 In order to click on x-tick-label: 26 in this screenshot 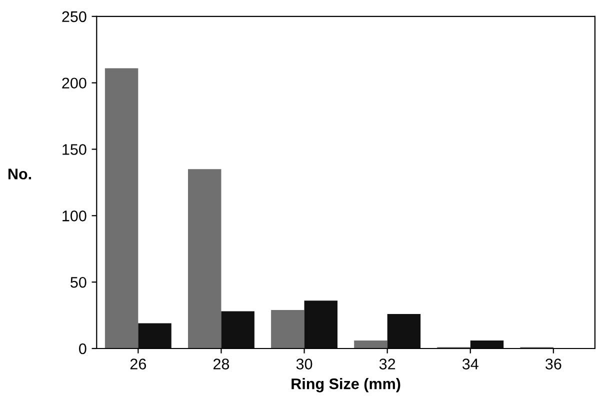, I will do `click(138, 364)`.